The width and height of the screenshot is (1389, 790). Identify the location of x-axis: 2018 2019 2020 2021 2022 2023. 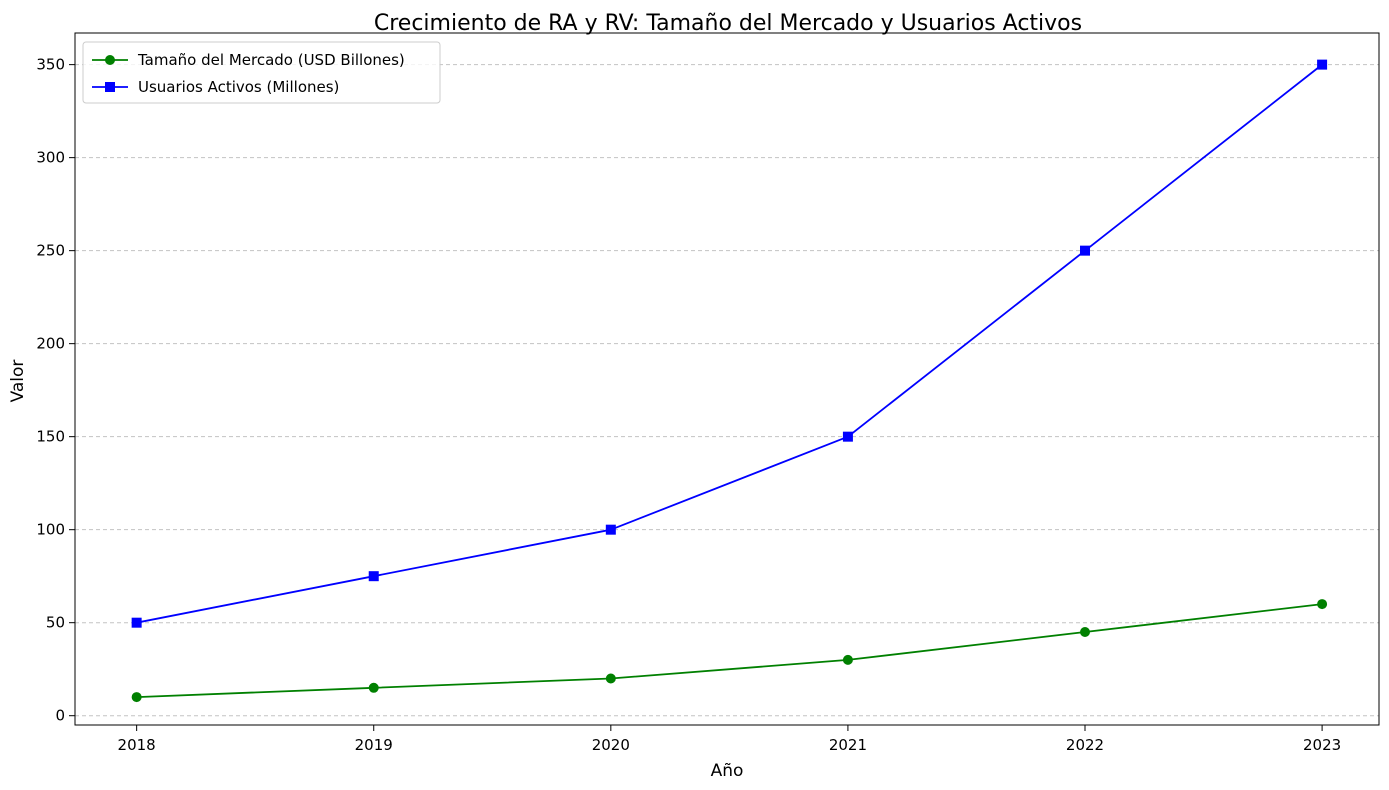
(729, 739).